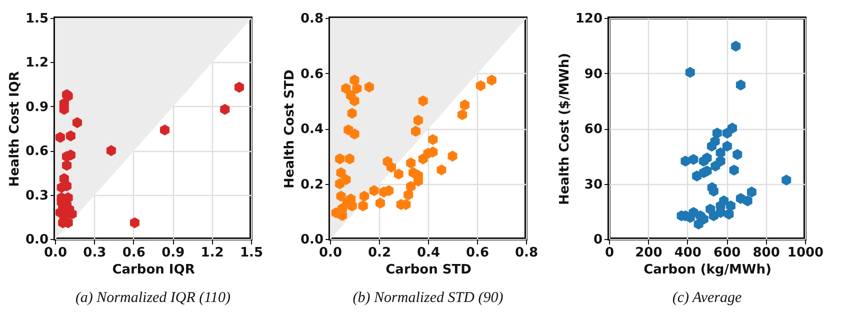  What do you see at coordinates (252, 253) in the screenshot?
I see `x-tick-label: 1.5` at bounding box center [252, 253].